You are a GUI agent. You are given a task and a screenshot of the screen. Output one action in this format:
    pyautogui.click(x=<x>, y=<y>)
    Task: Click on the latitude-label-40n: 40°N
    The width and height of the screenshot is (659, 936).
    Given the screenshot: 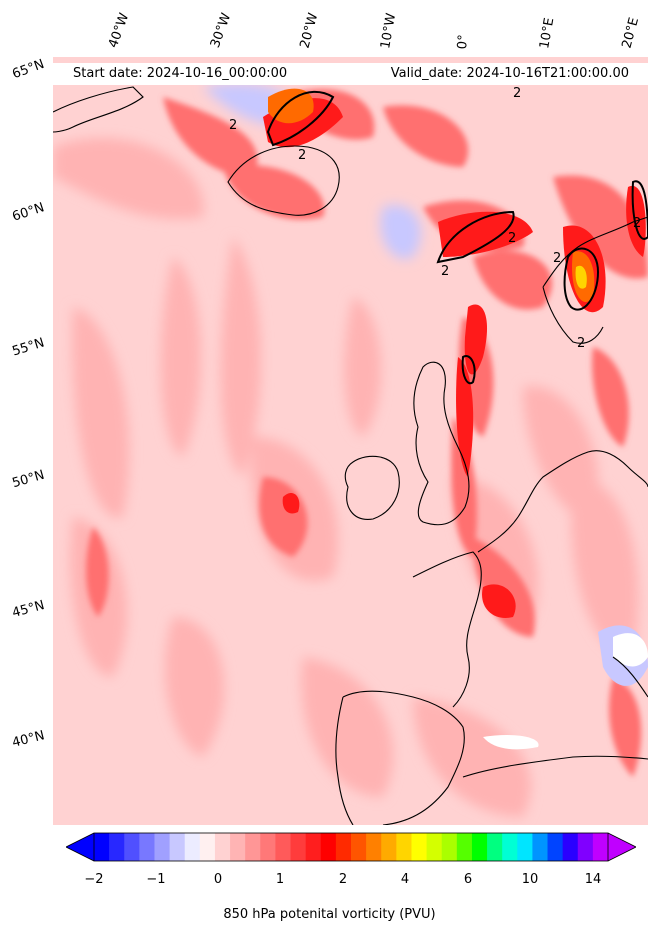 What is the action you would take?
    pyautogui.click(x=28, y=739)
    